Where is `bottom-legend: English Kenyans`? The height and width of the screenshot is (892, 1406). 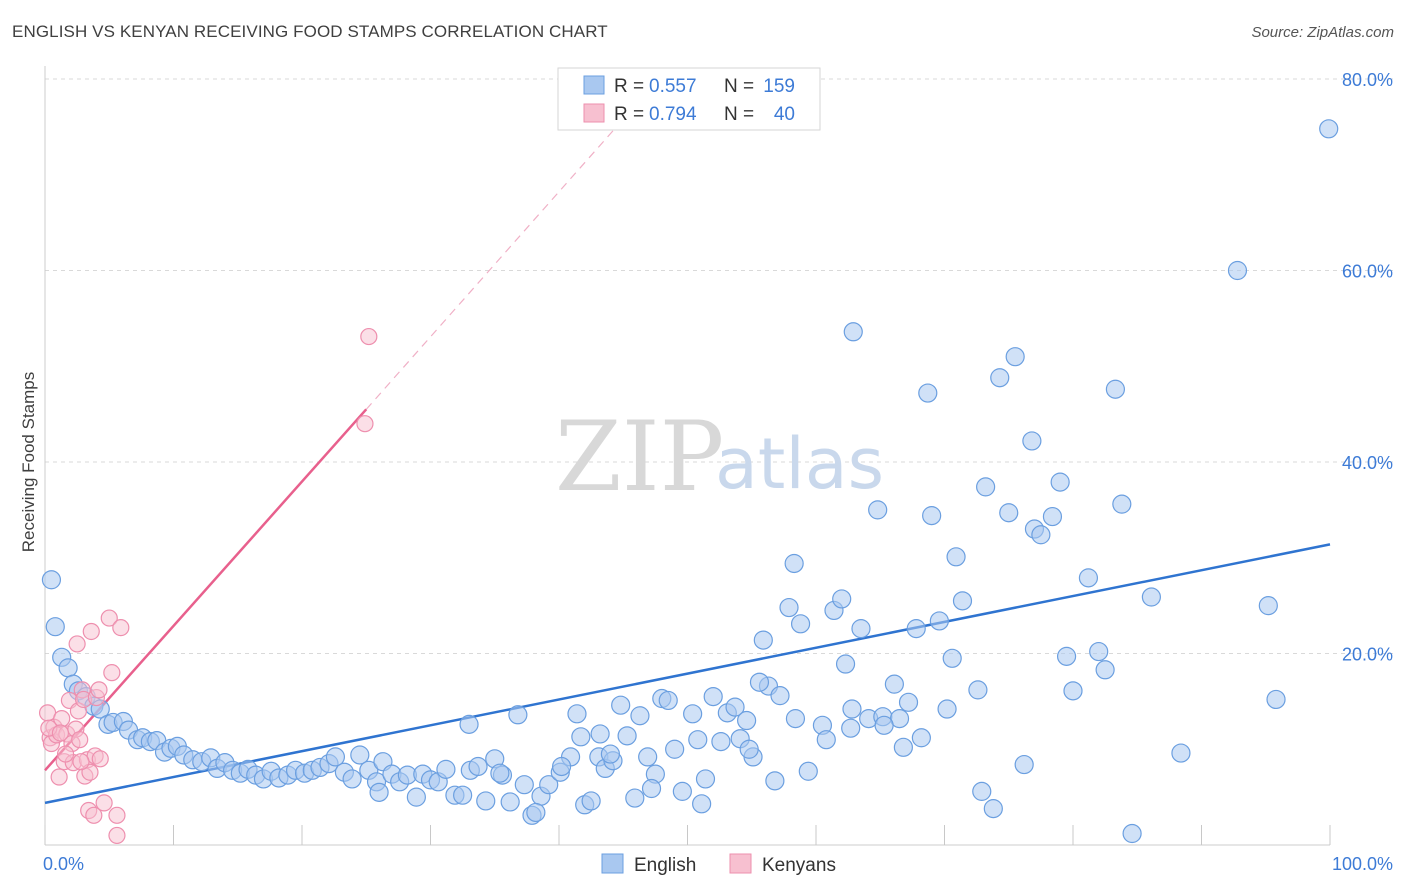
bottom-legend: English Kenyans is located at coordinates (718, 864).